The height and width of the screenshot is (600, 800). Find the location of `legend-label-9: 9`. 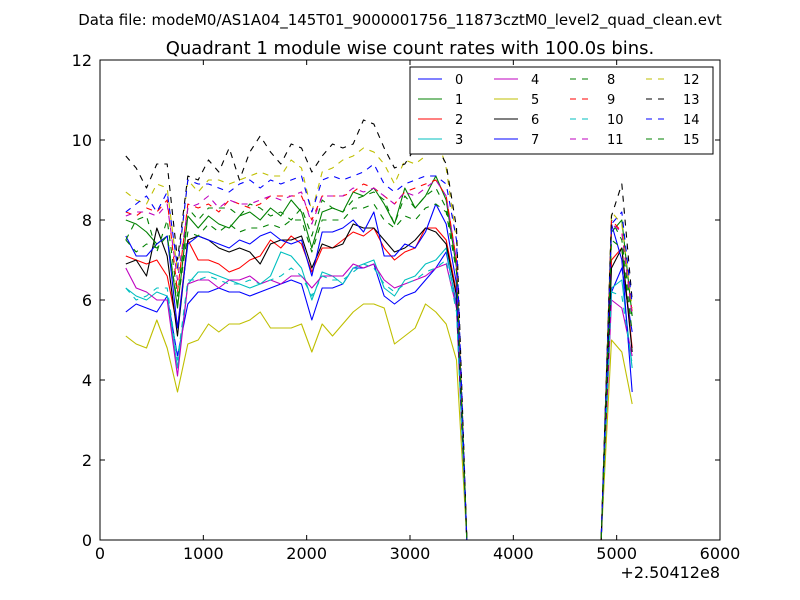

legend-label-9: 9 is located at coordinates (611, 100).